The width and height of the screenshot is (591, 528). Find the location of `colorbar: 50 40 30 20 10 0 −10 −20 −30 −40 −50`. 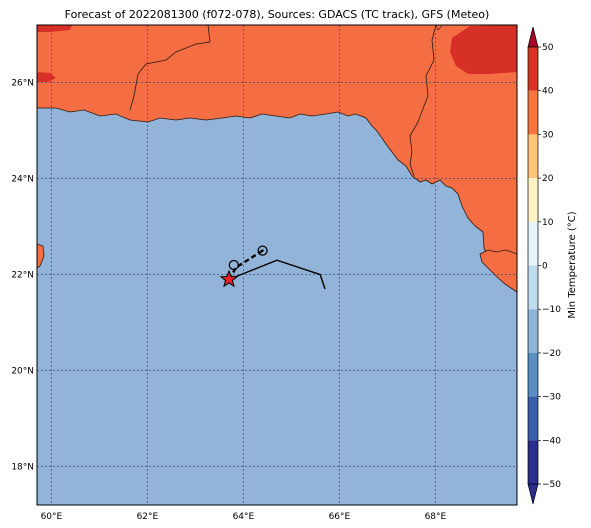

colorbar: 50 40 30 20 10 0 −10 −20 −30 −40 −50 is located at coordinates (544, 265).